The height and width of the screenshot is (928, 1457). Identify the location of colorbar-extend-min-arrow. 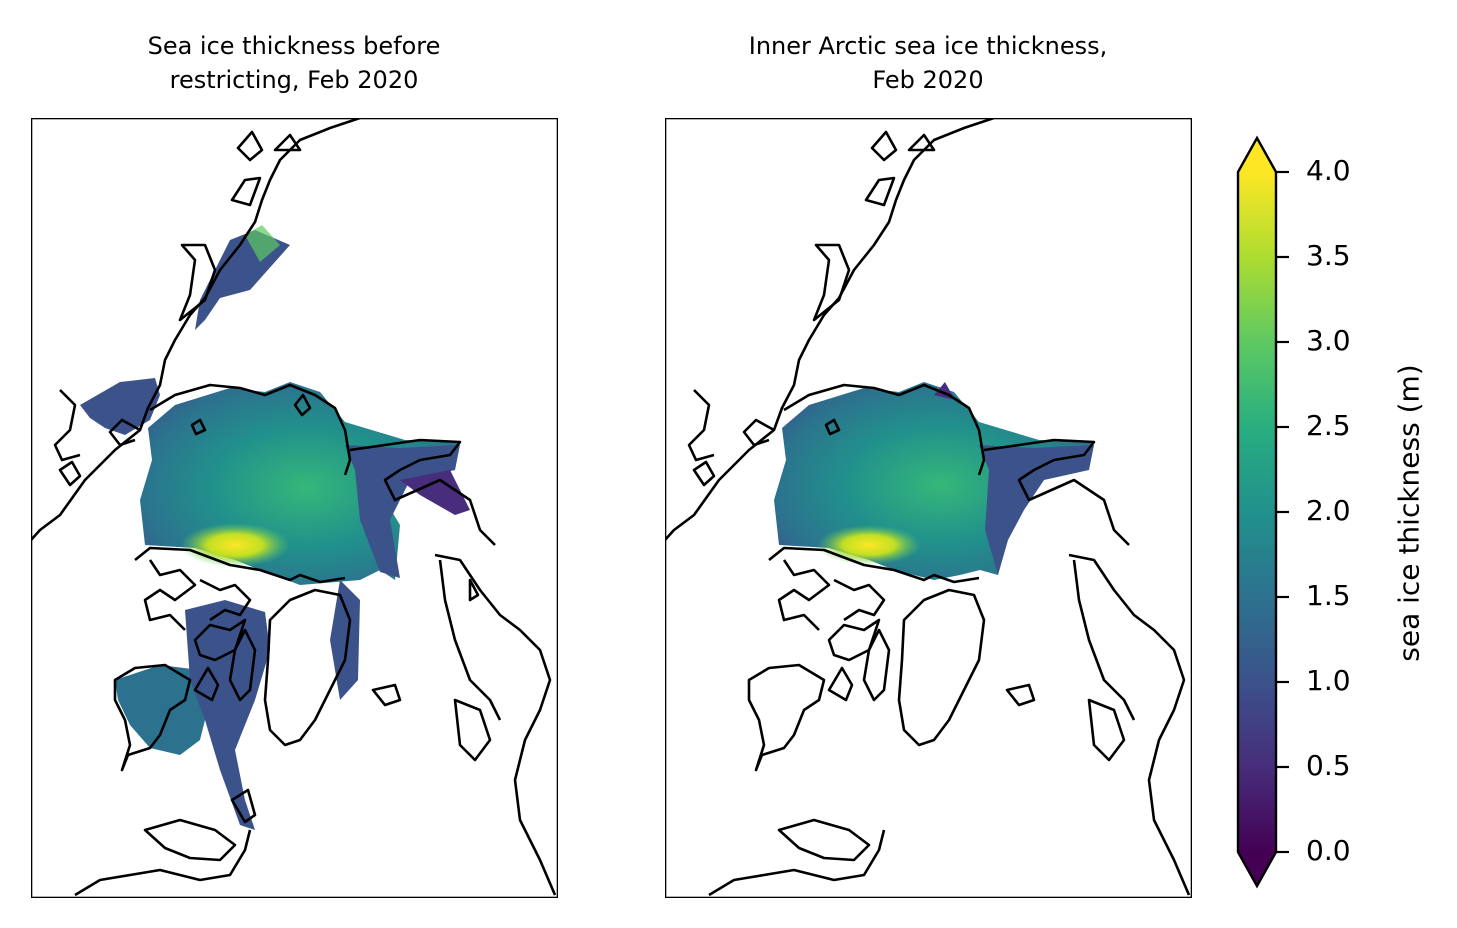
(1257, 869).